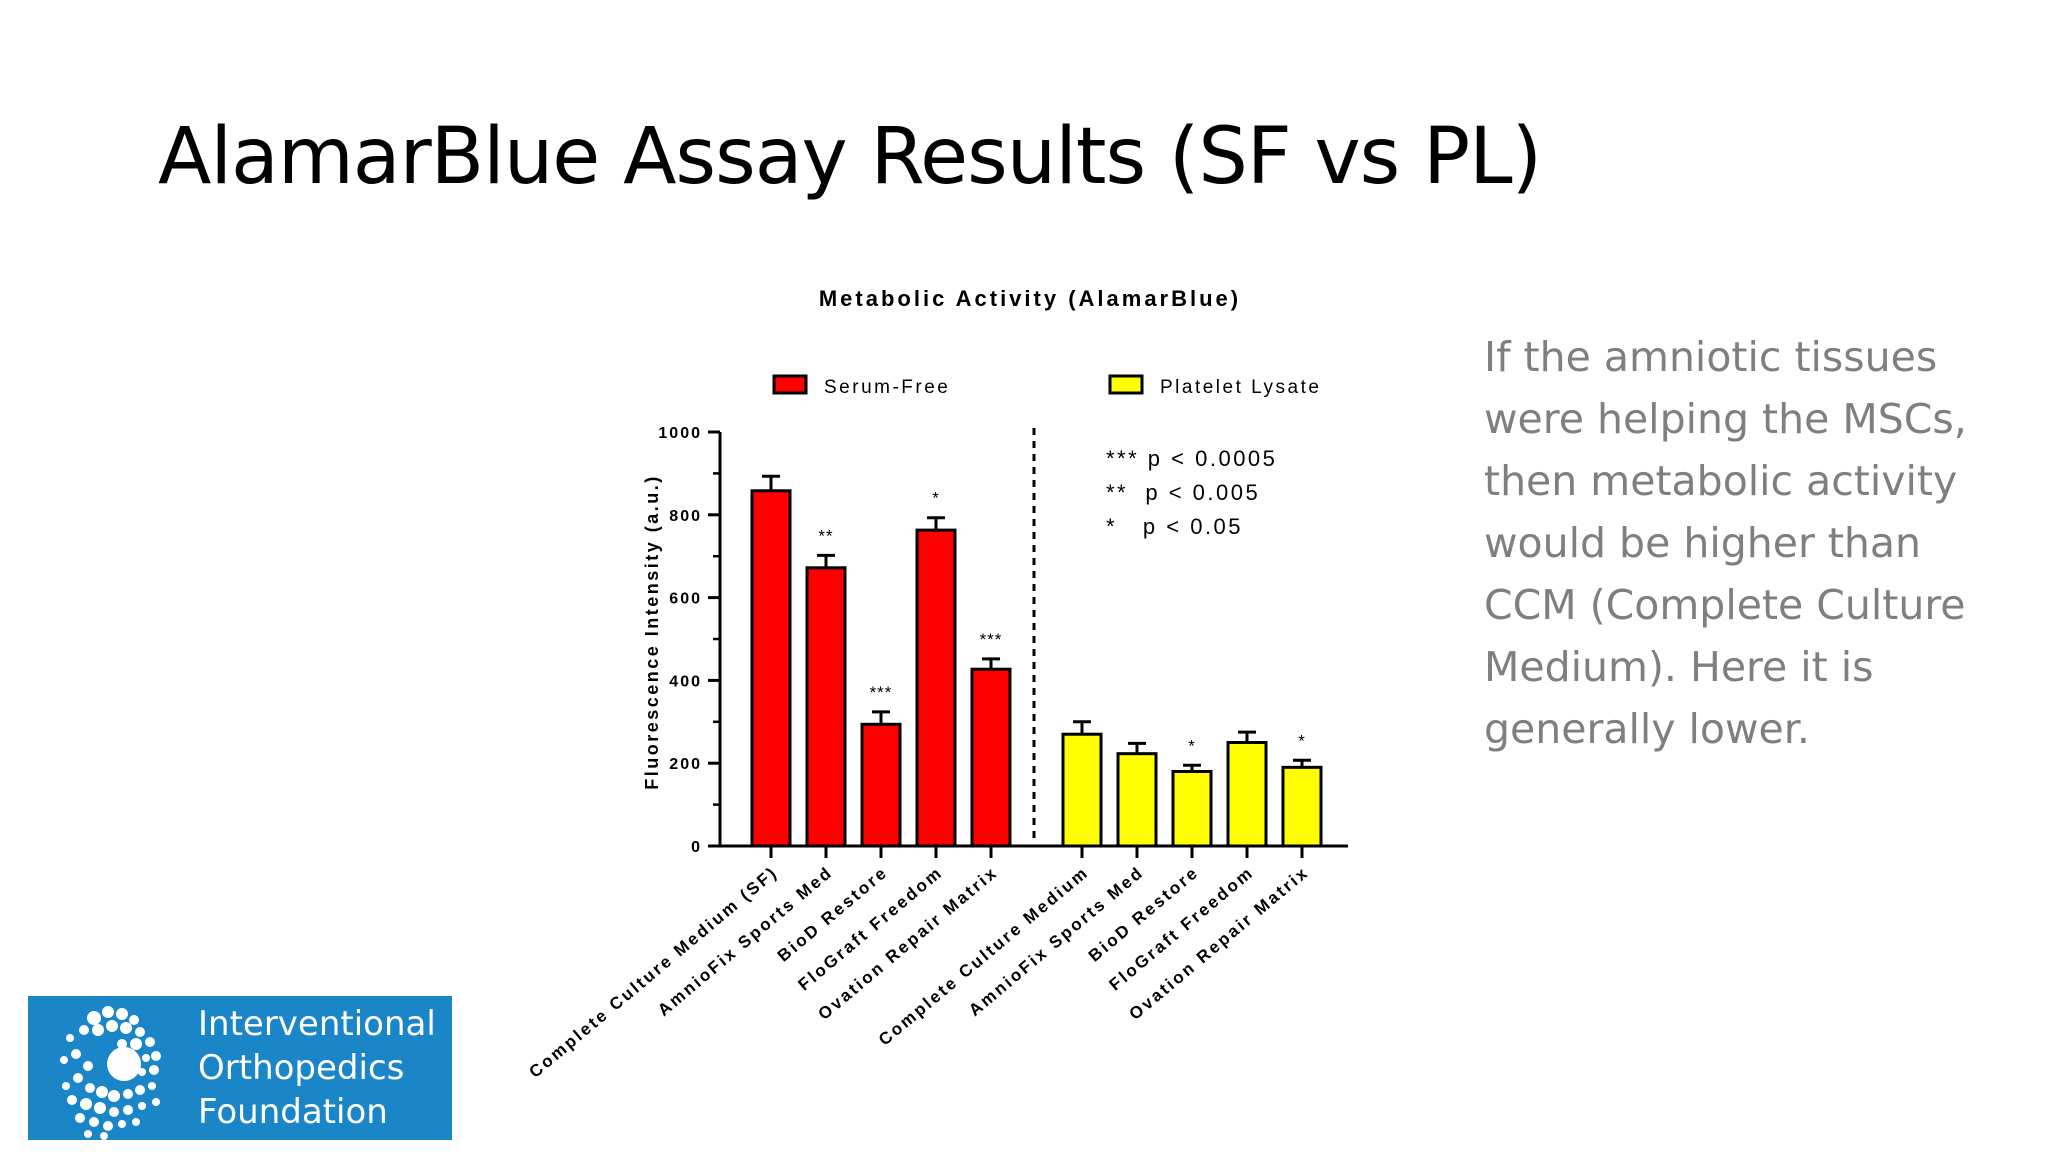 Image resolution: width=2048 pixels, height=1152 pixels. What do you see at coordinates (685, 516) in the screenshot?
I see `y-tick-label: 800` at bounding box center [685, 516].